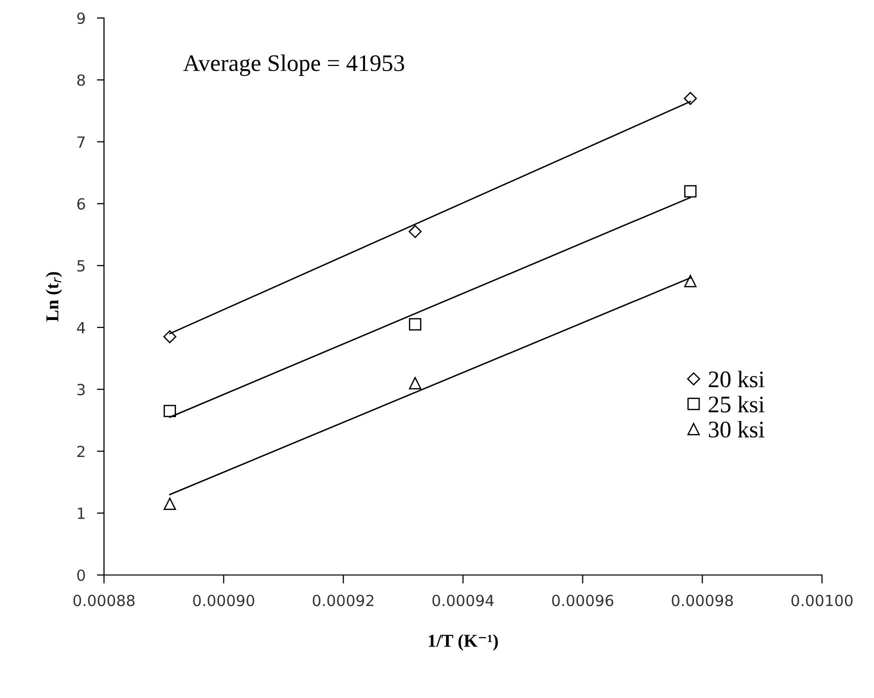 This screenshot has height=698, width=874. Describe the element at coordinates (81, 390) in the screenshot. I see `y-tick-label: 3` at that location.